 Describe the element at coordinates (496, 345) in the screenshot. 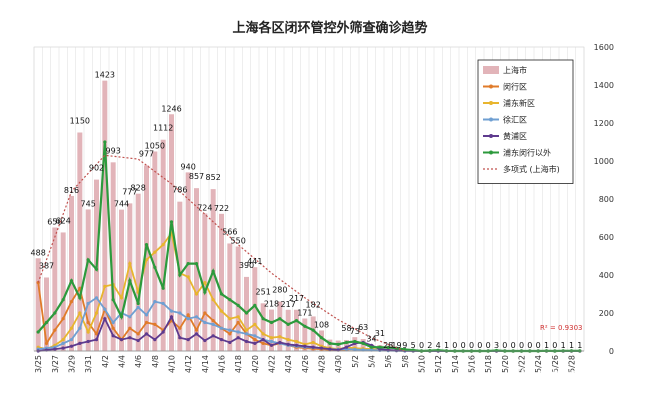

I see `data-label: 3` at that location.